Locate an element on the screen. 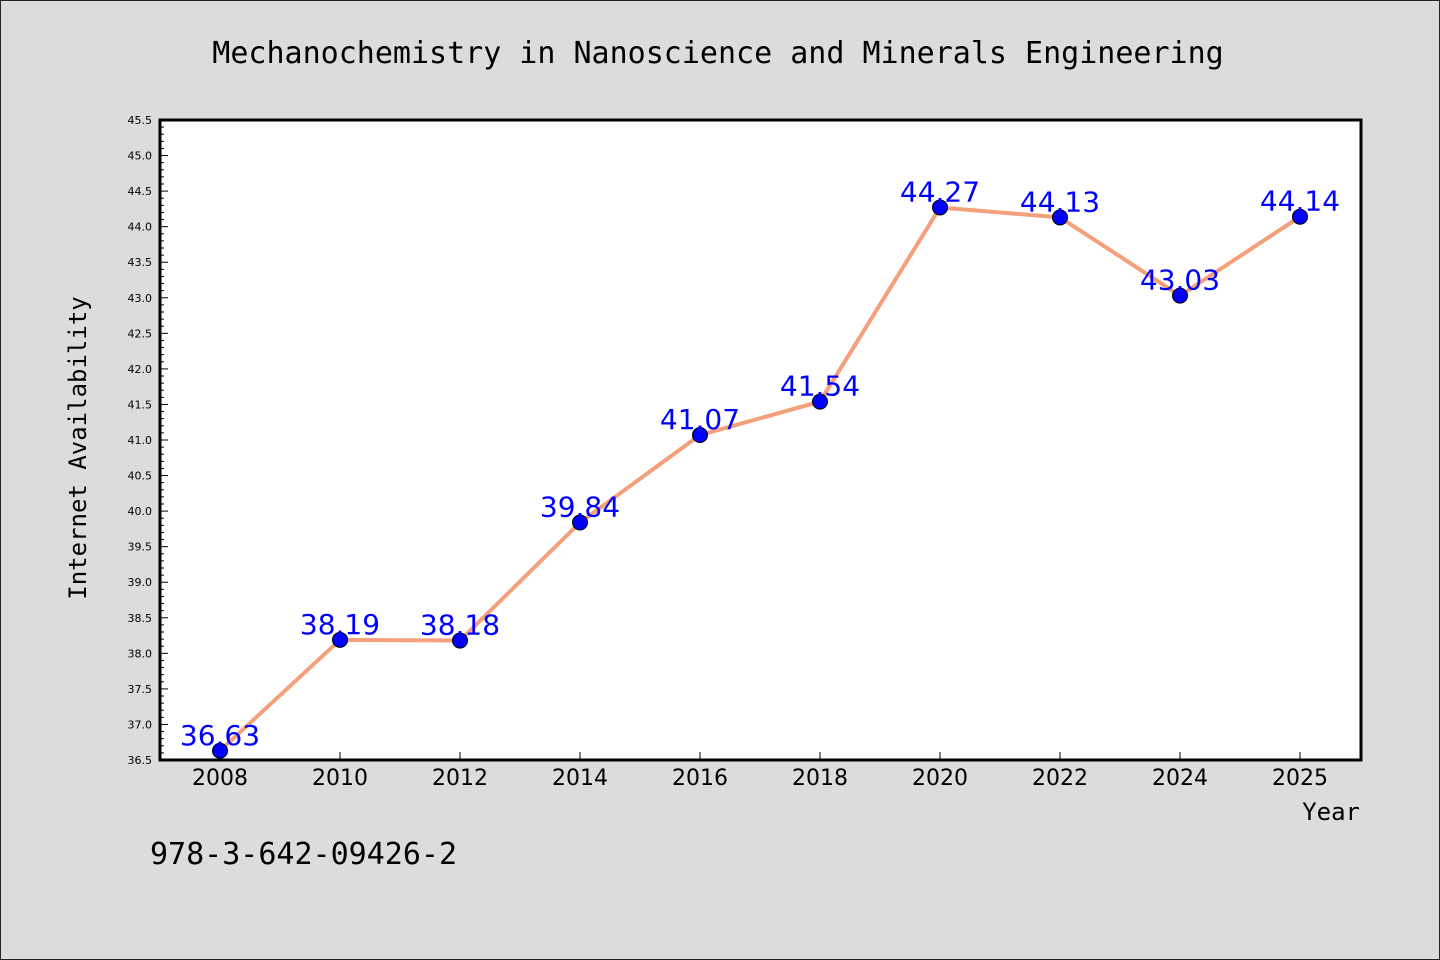 This screenshot has height=960, width=1440. y-tick-label: 41.0 is located at coordinates (140, 440).